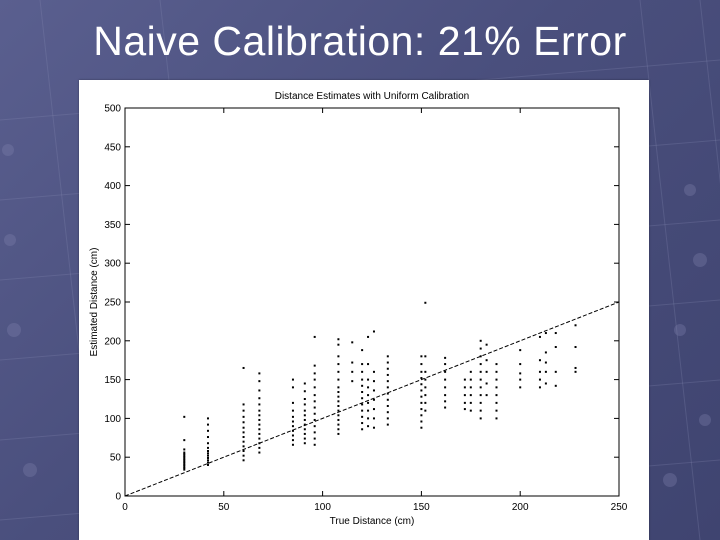  Describe the element at coordinates (112, 341) in the screenshot. I see `y-tick-label: 200` at that location.